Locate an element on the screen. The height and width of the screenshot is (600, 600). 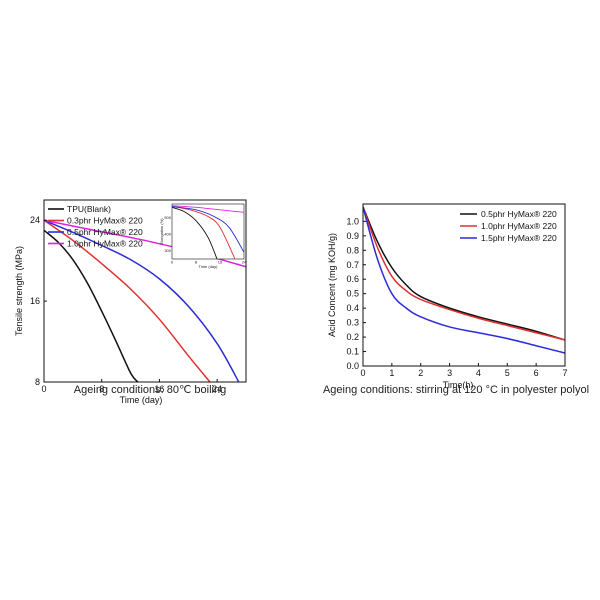
chart2-ytick-label-7: 0.7 is located at coordinates (352, 265).